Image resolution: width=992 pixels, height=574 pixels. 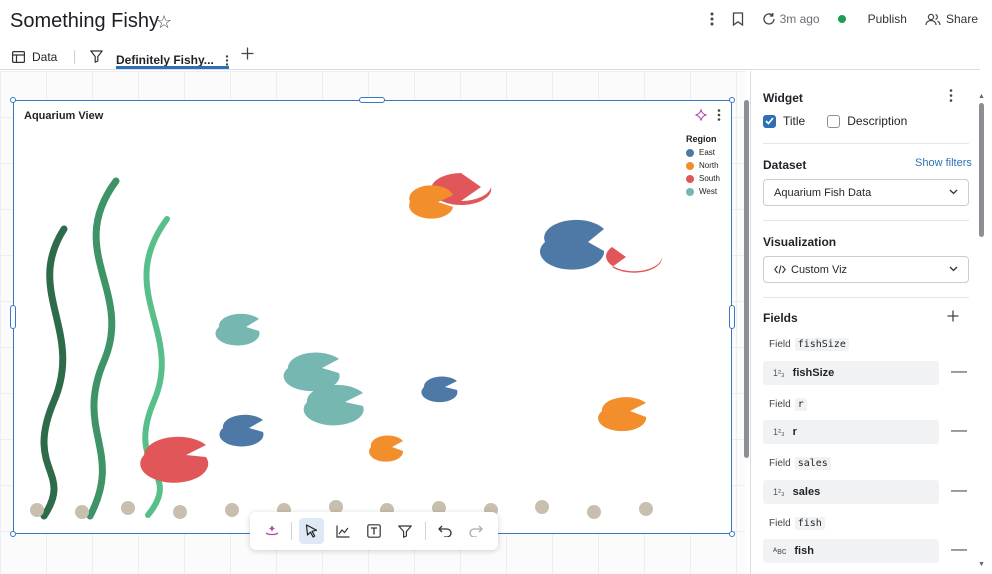 I want to click on legend-item-west: West, so click(x=703, y=191).